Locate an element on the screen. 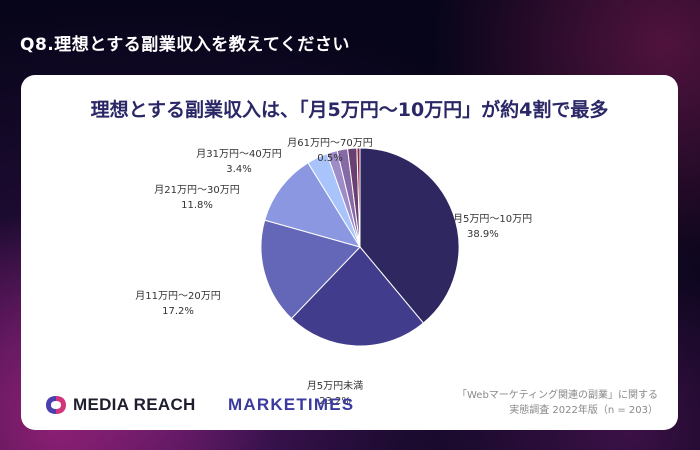 The width and height of the screenshot is (700, 450). marketimes-logo: MARKETIMES is located at coordinates (291, 404).